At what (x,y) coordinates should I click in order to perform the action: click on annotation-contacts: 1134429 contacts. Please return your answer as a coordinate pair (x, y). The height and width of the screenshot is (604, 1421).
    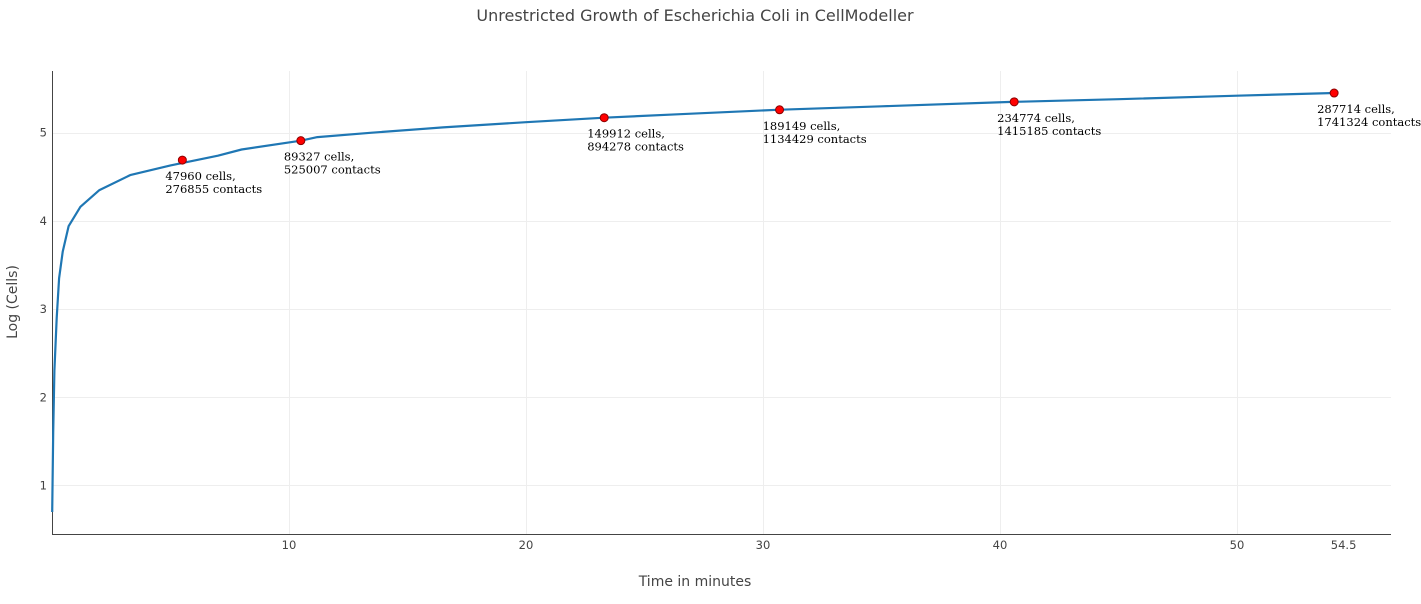
    Looking at the image, I should click on (815, 139).